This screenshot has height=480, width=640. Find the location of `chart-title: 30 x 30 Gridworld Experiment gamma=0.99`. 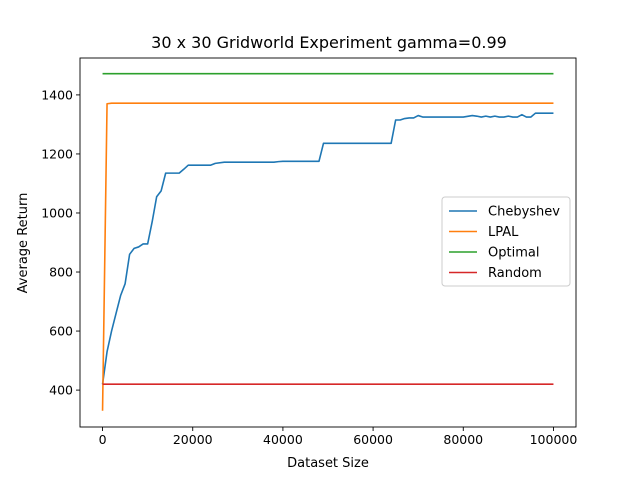

chart-title: 30 x 30 Gridworld Experiment gamma=0.99 is located at coordinates (329, 42).